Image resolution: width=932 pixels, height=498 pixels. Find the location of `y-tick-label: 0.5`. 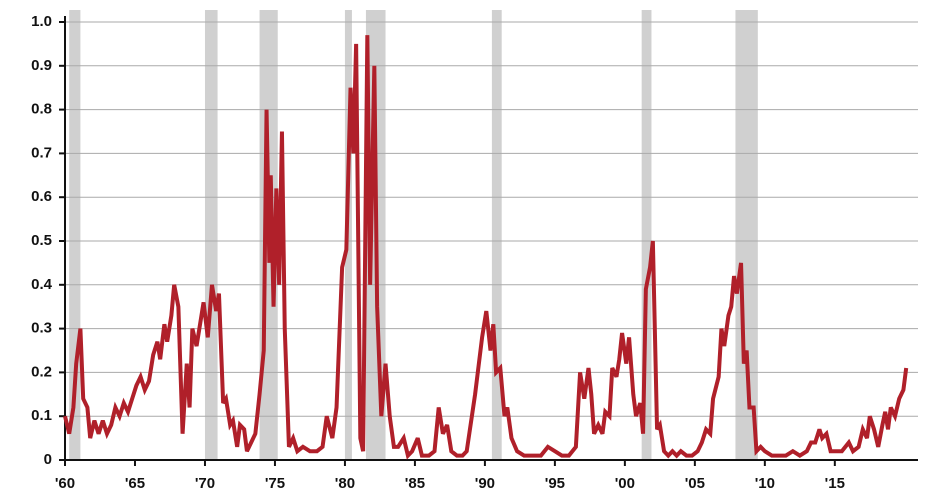

y-tick-label: 0.5 is located at coordinates (41, 240).